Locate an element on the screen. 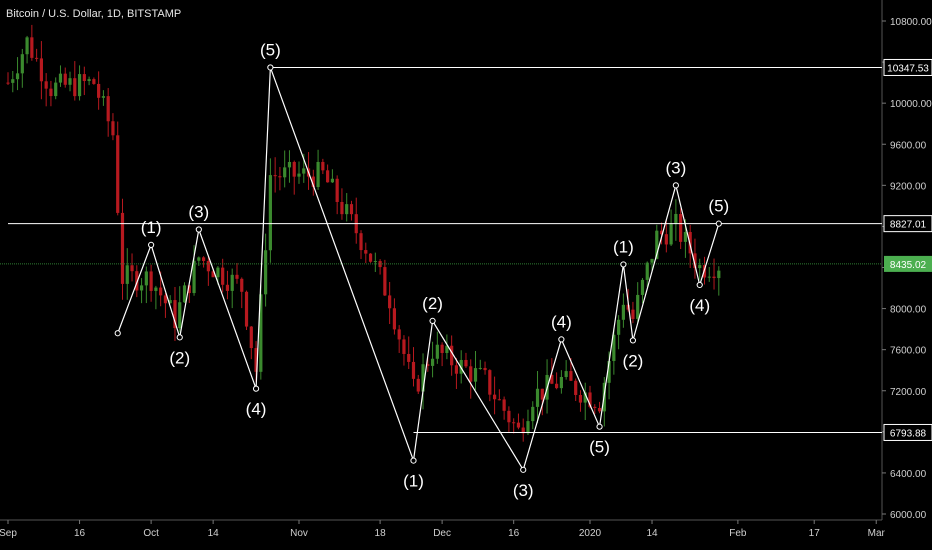 This screenshot has width=932, height=550. current-price-tag is located at coordinates (908, 263).